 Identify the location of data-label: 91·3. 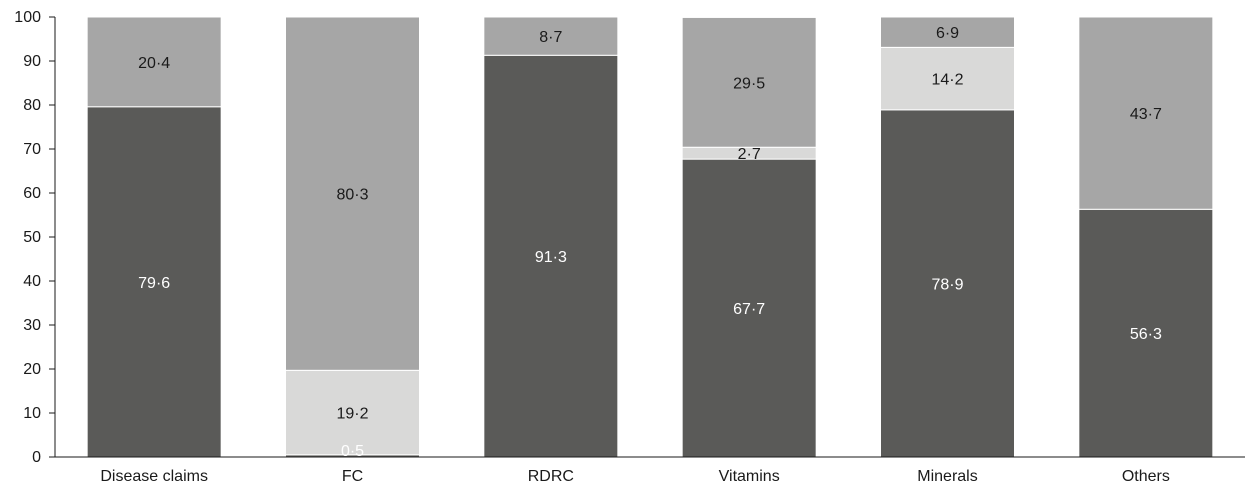
(551, 257).